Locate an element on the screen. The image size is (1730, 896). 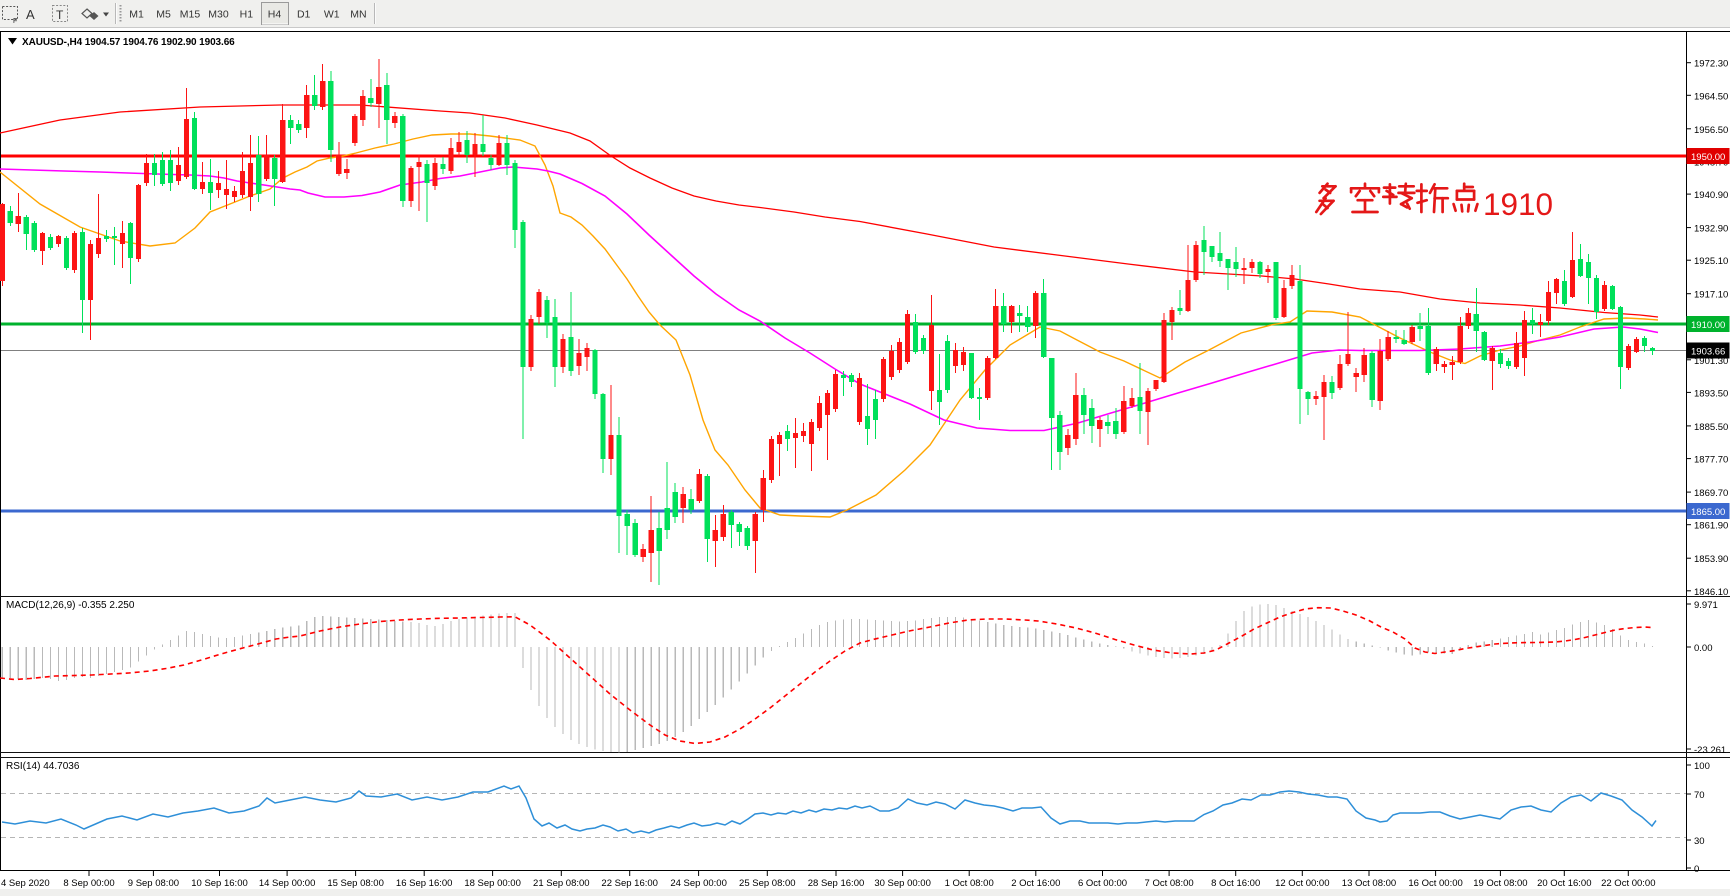
svg-text: M1 is located at coordinates (136, 15).